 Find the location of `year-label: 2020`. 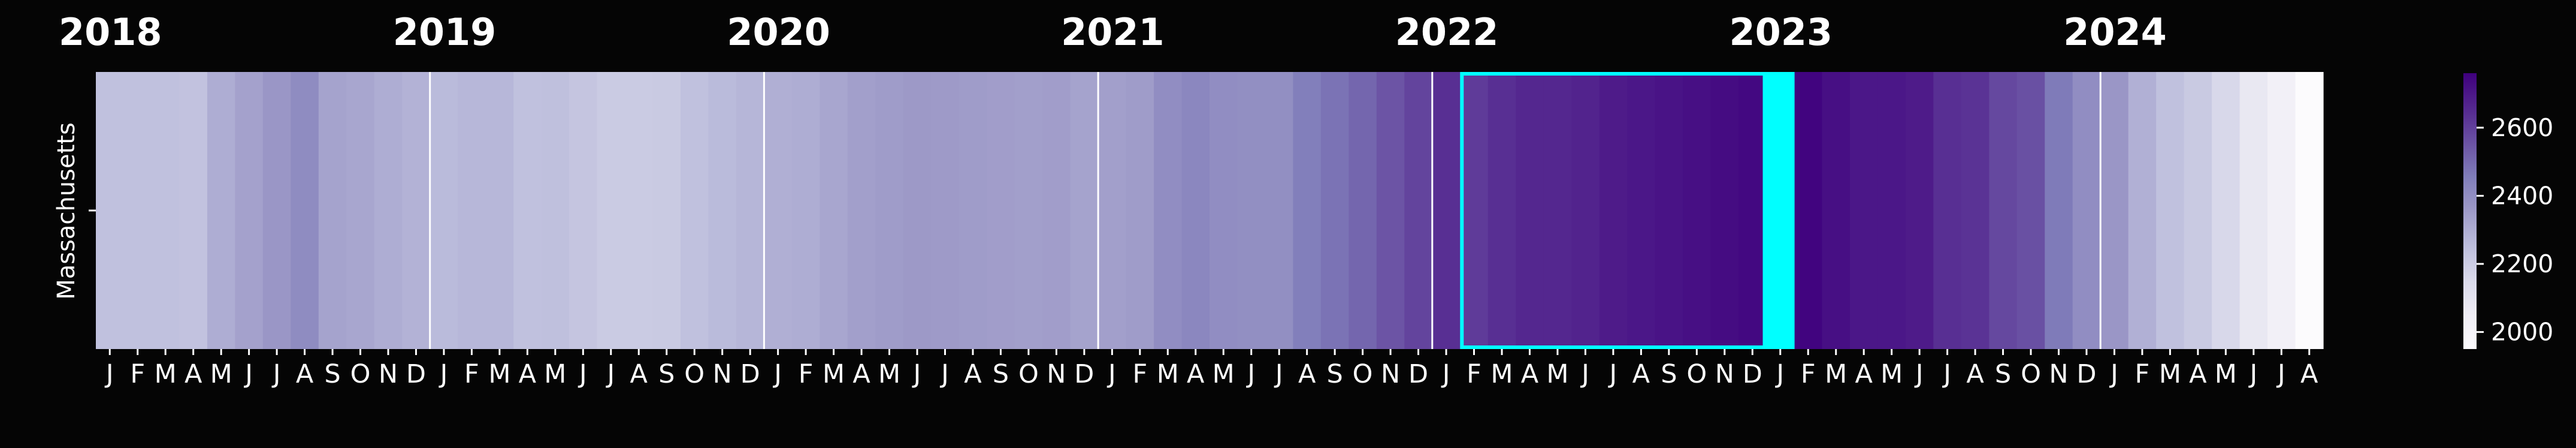

year-label: 2020 is located at coordinates (778, 32).